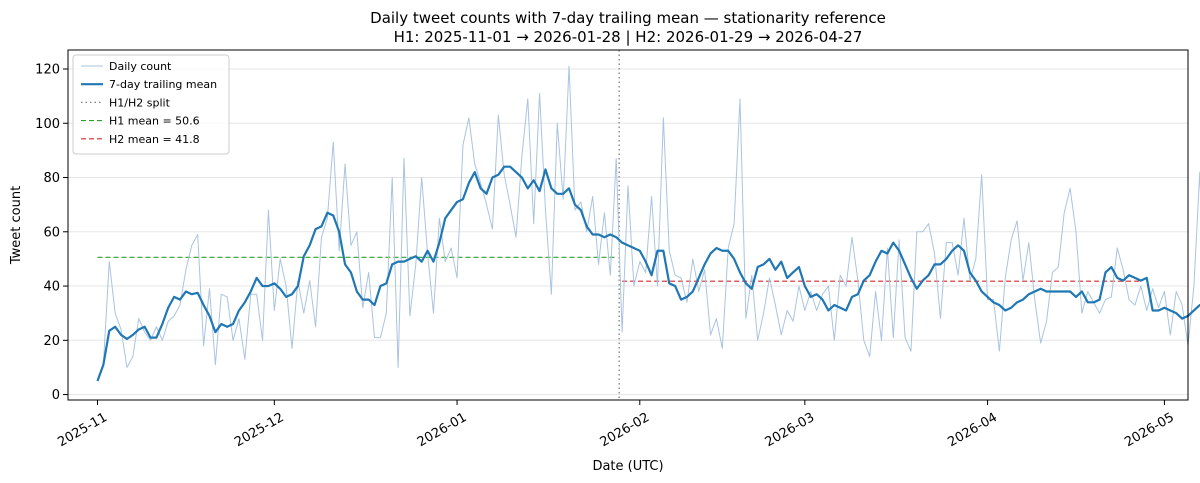  Describe the element at coordinates (140, 102) in the screenshot. I see `legend-label: H1/H2 split` at that location.